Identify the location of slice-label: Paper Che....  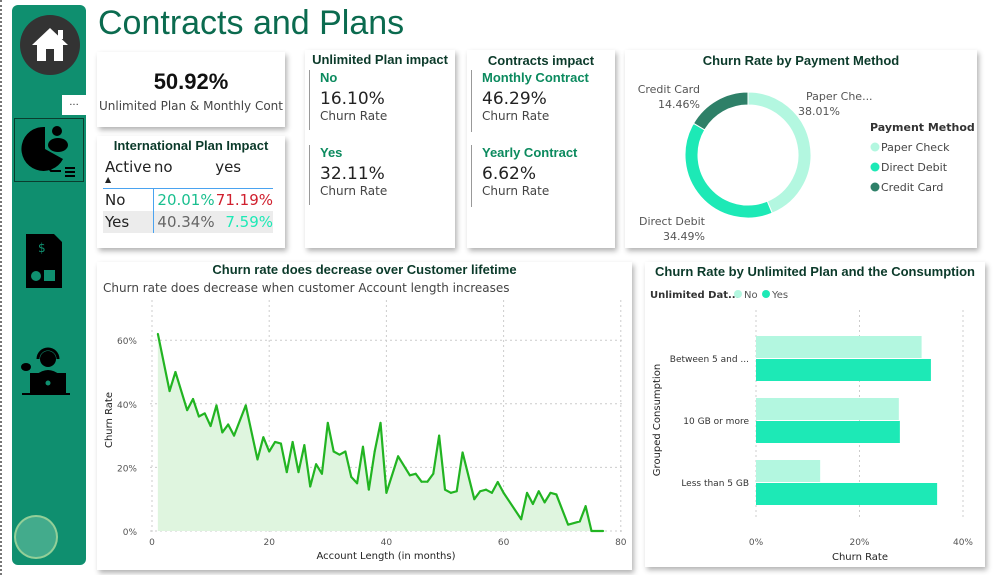
(839, 96).